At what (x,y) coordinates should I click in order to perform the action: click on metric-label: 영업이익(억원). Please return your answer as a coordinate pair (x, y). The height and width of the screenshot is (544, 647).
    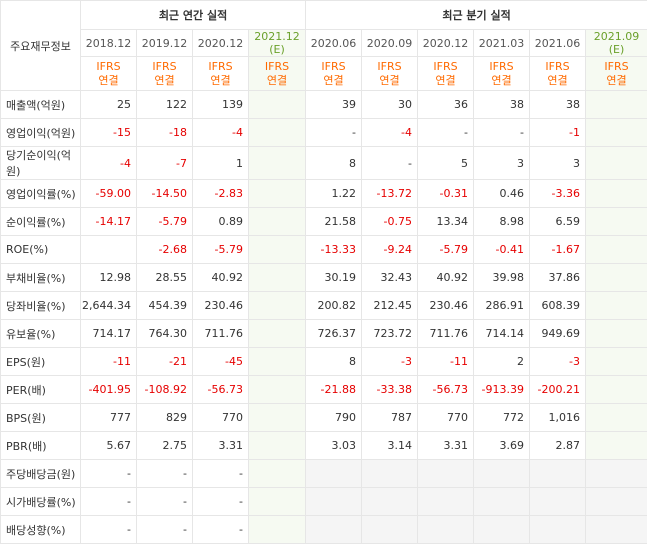
    Looking at the image, I should click on (41, 133).